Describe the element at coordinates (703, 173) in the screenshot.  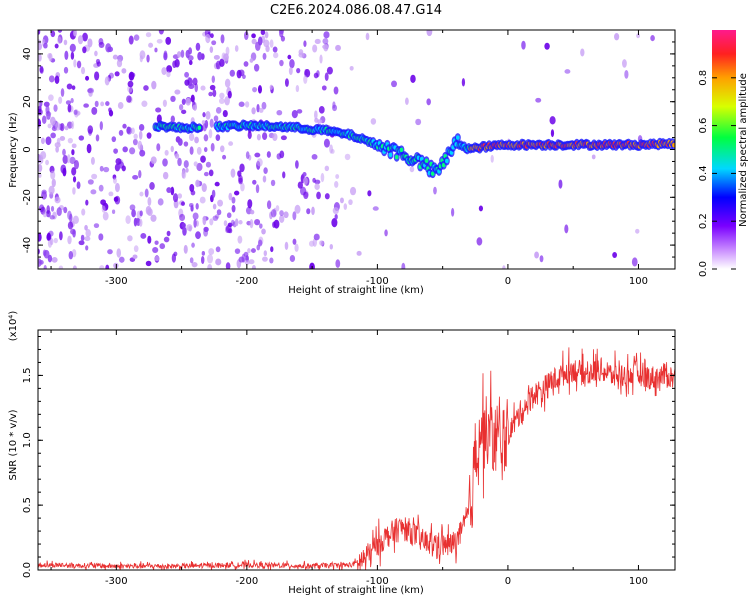
I see `colorbar-tick-label: 0.4` at that location.